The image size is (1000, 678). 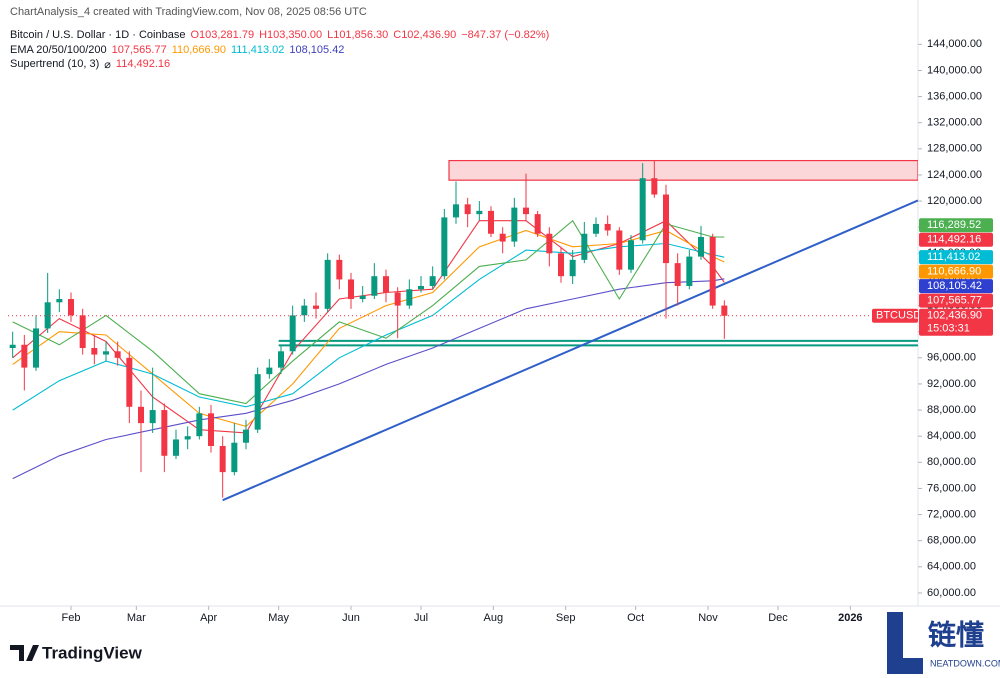 What do you see at coordinates (951, 358) in the screenshot?
I see `y-tick-label: 96,000.00` at bounding box center [951, 358].